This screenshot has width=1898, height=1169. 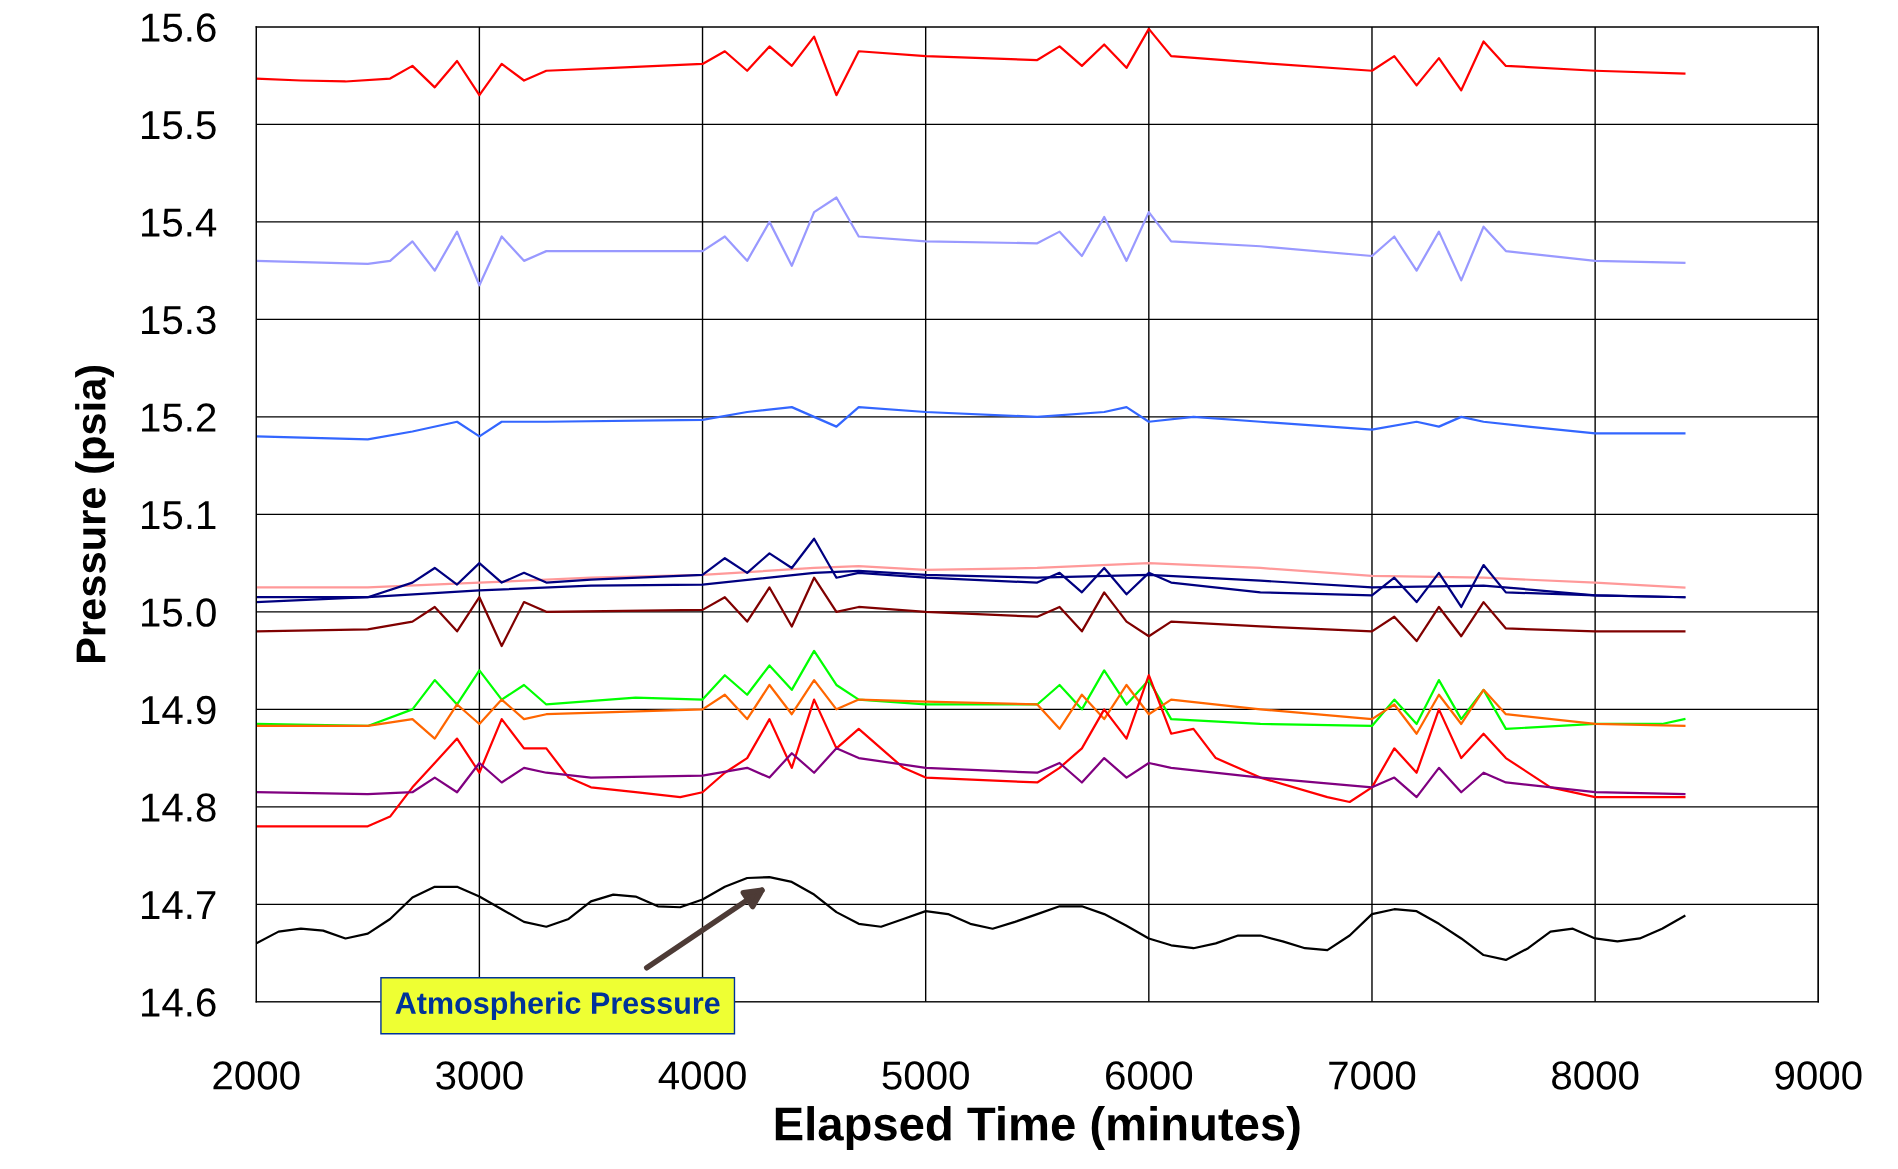 What do you see at coordinates (479, 1075) in the screenshot?
I see `x-tick-label: 3000` at bounding box center [479, 1075].